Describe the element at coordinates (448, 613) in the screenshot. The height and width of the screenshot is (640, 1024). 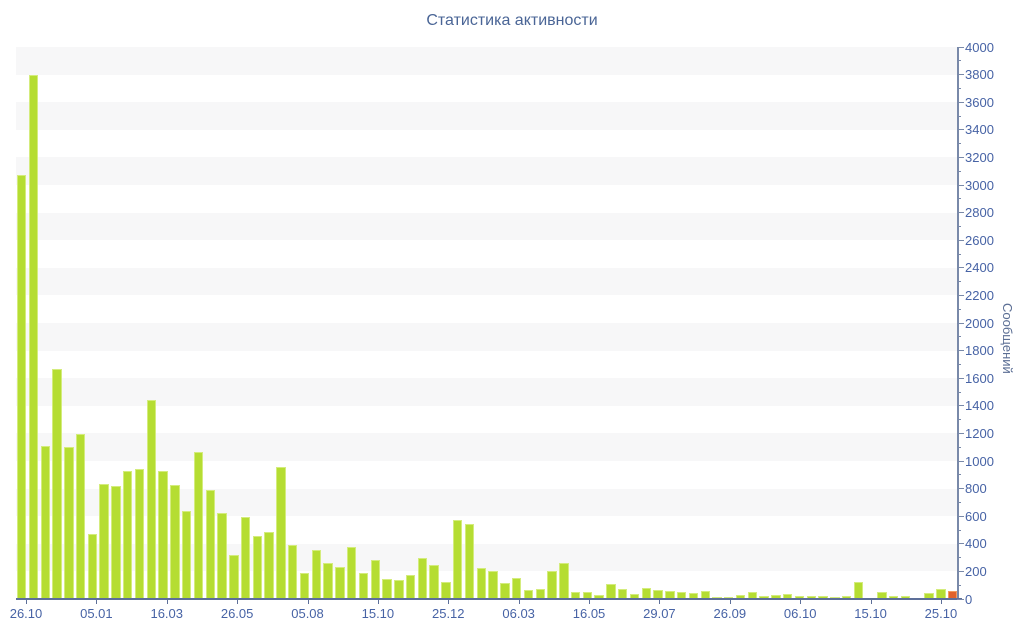
I see `x-axis-label: 25.12` at that location.